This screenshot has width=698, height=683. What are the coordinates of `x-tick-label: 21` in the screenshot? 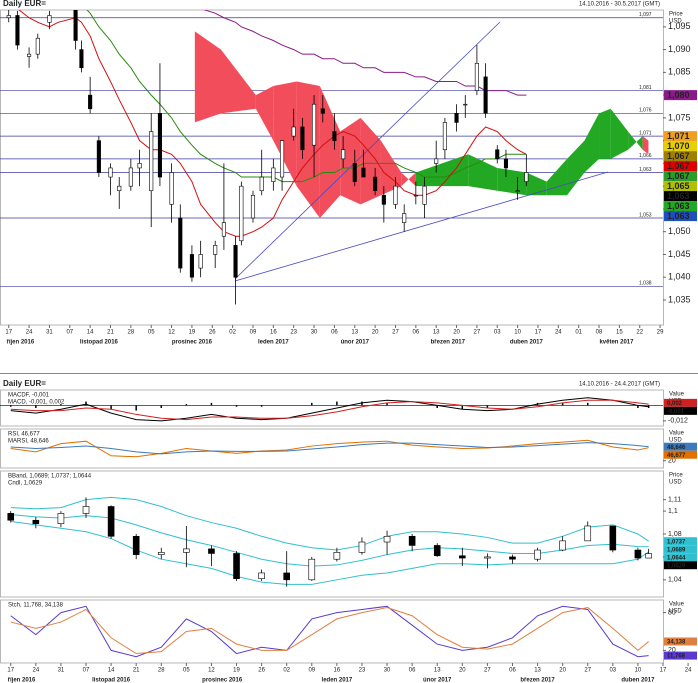 It's located at (110, 333).